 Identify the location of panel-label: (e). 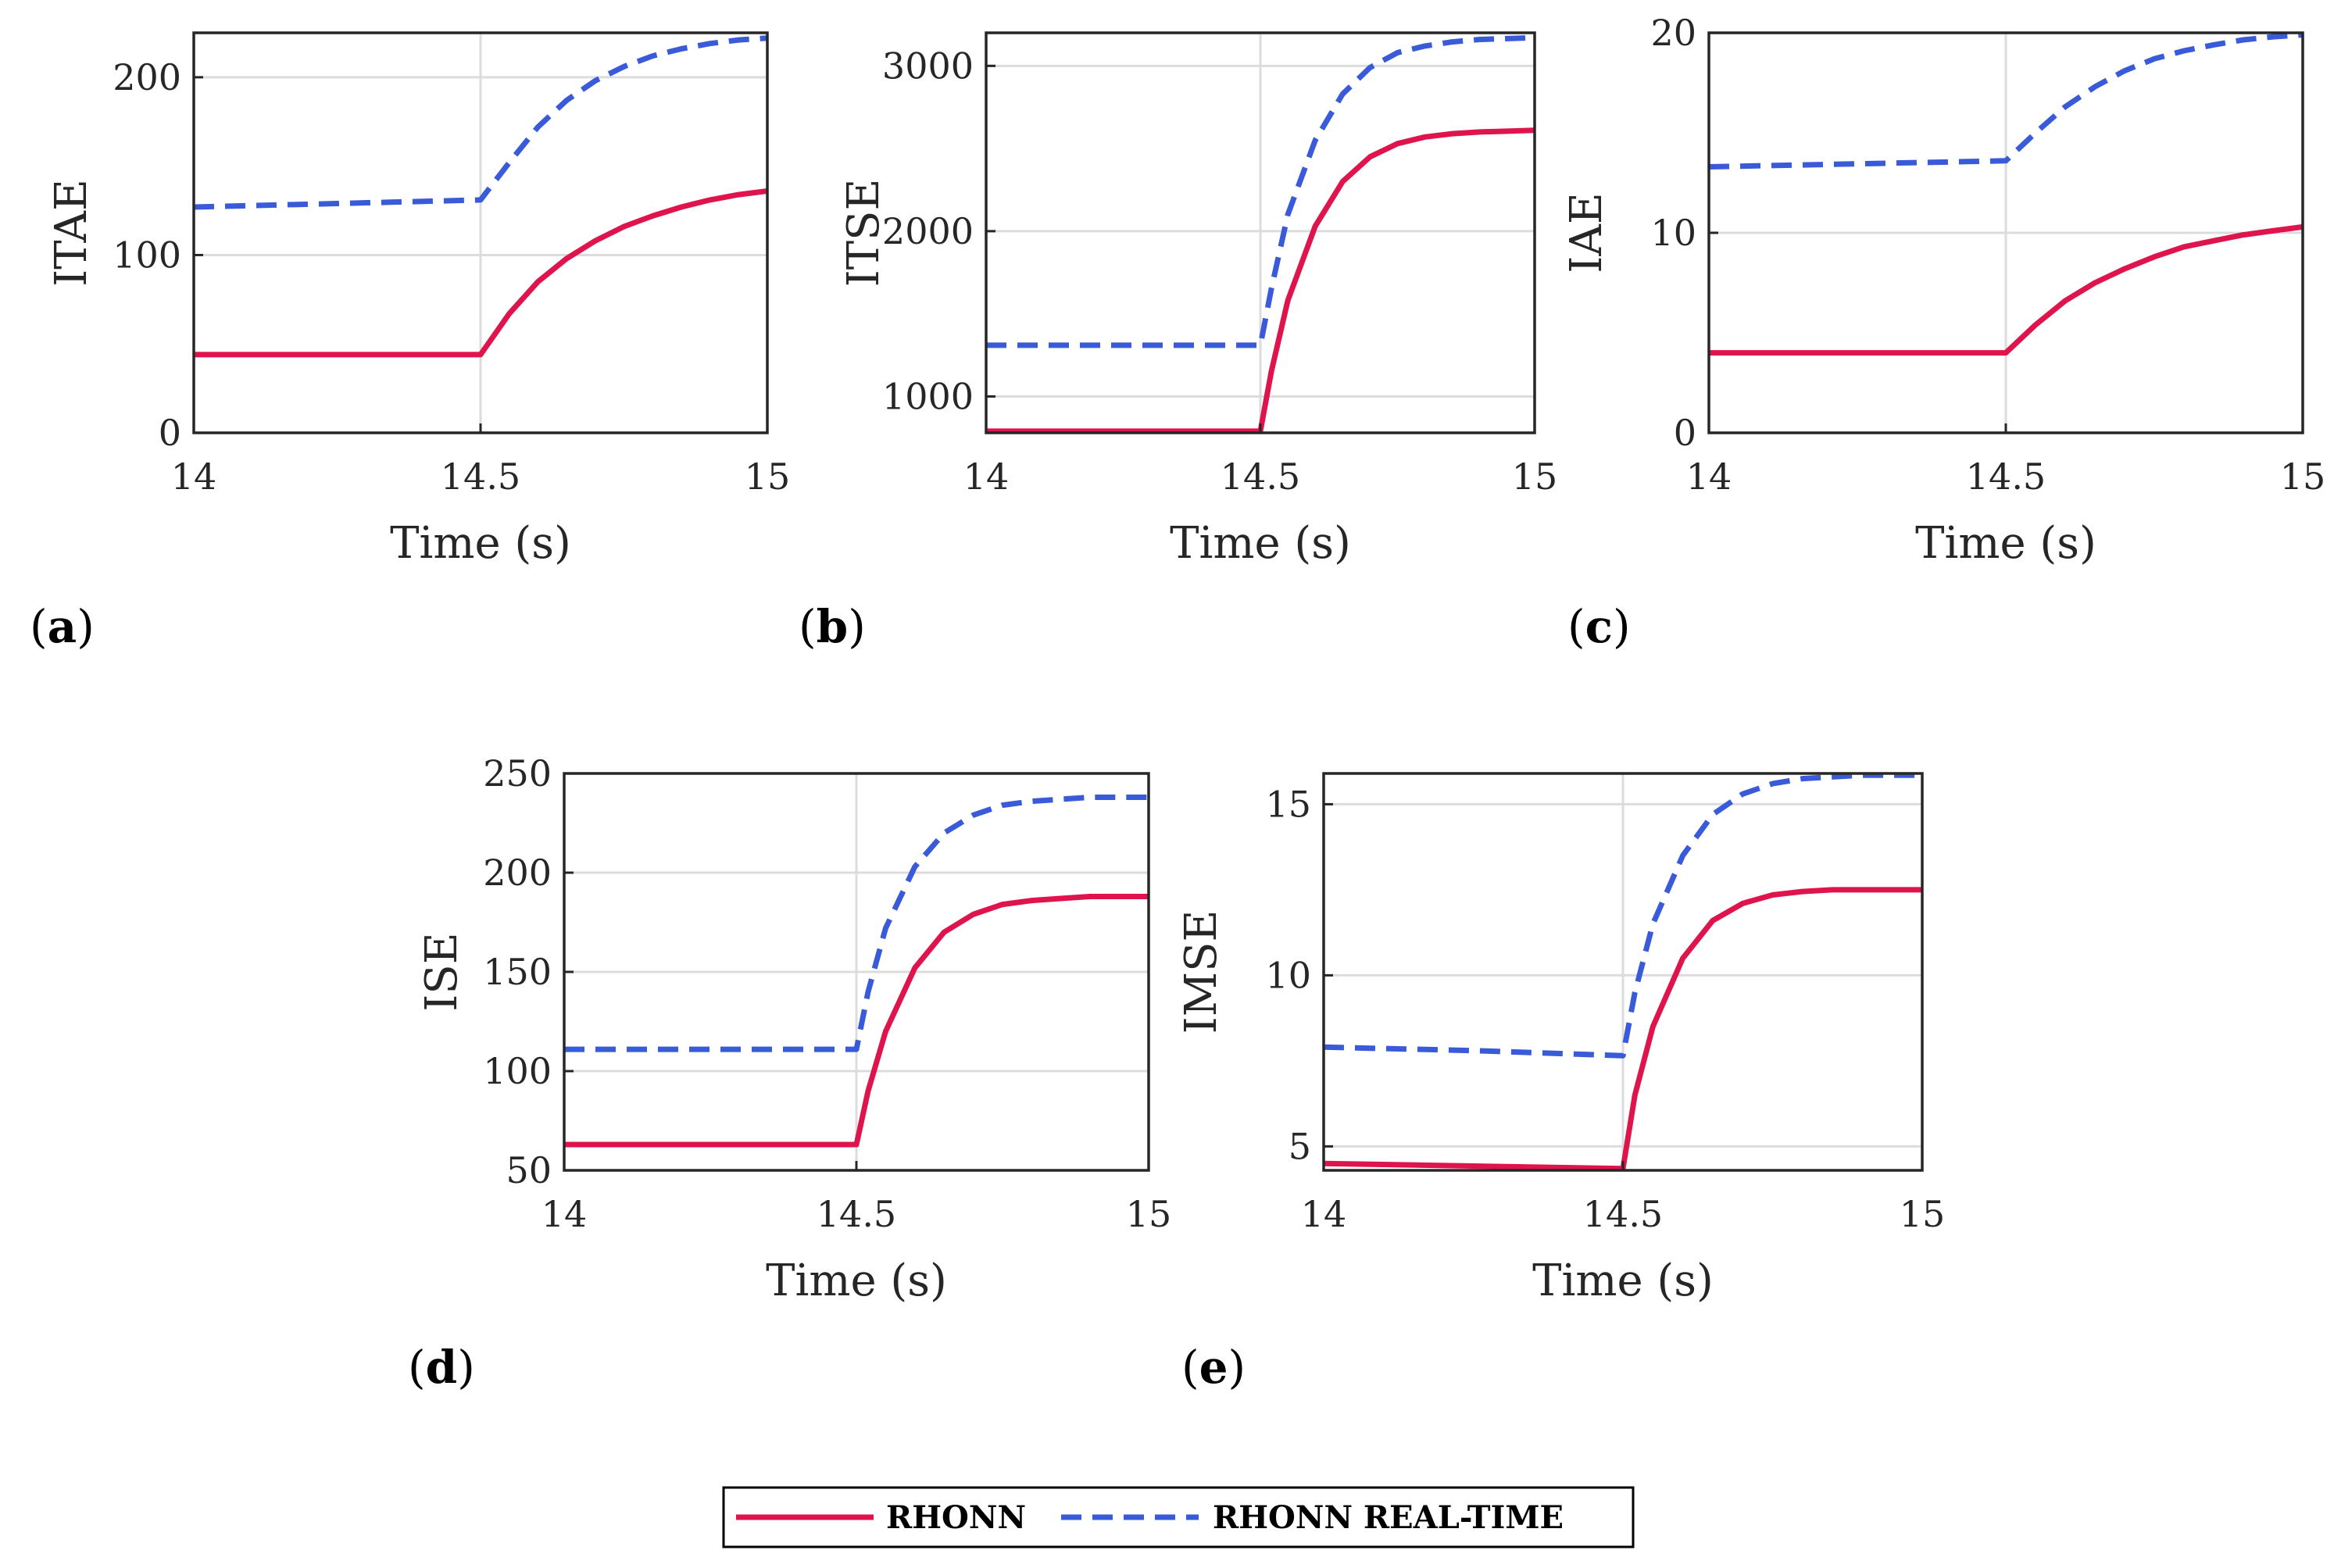
(1214, 1367).